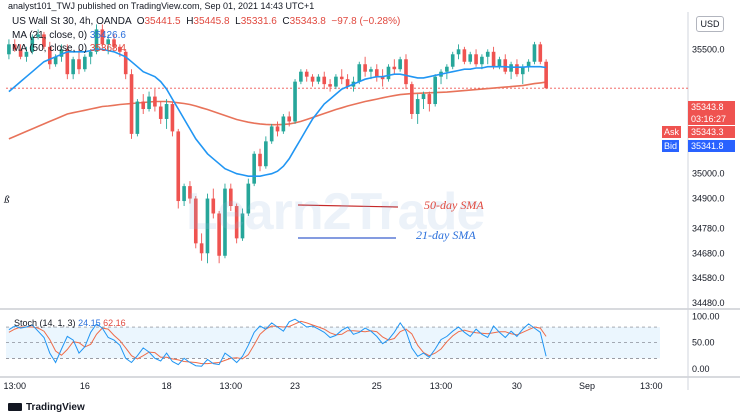  I want to click on tradingview-logo-icon, so click(15, 407).